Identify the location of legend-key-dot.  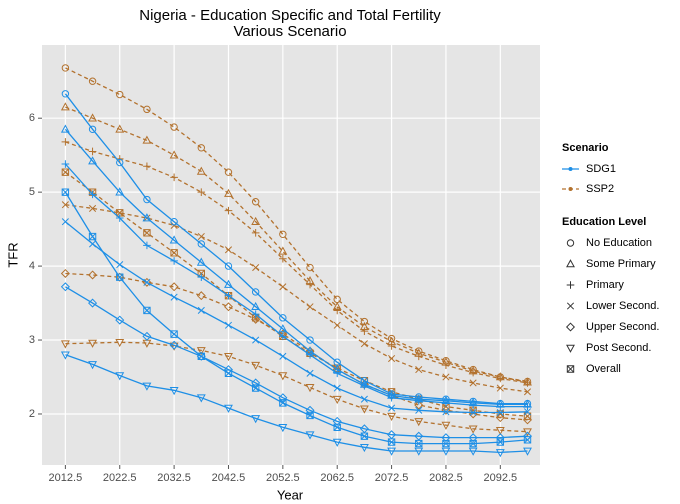
(570, 189).